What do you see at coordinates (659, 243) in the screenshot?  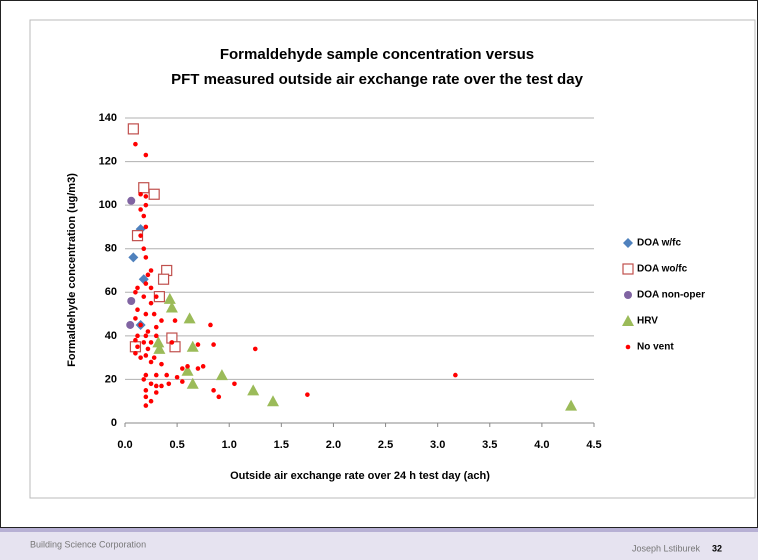 I see `legend-label: DOA w/fc` at bounding box center [659, 243].